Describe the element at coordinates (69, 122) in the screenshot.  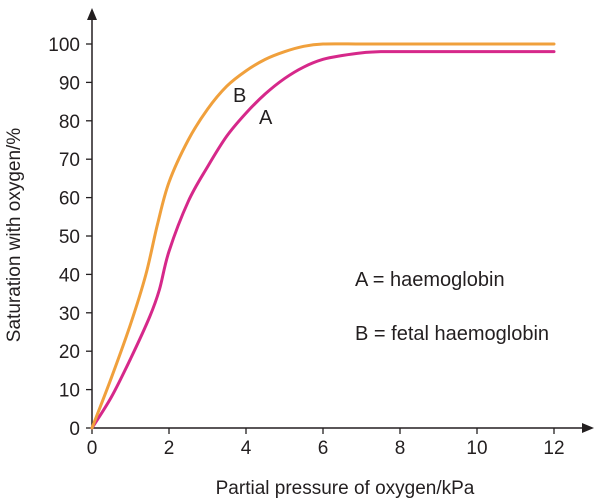
I see `y-tick-label: 80` at that location.